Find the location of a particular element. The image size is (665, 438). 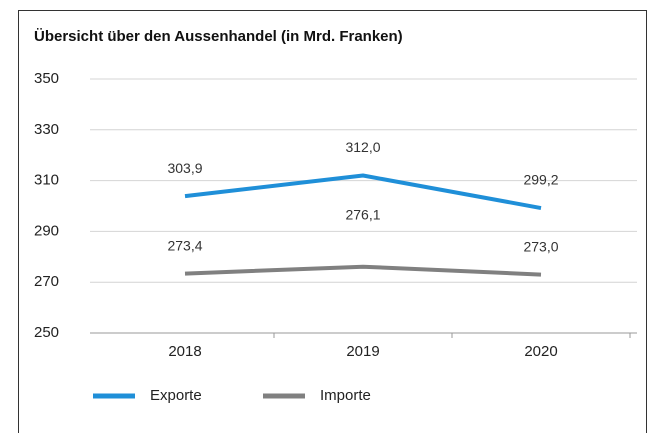

y-tick-label: 330 is located at coordinates (46, 129).